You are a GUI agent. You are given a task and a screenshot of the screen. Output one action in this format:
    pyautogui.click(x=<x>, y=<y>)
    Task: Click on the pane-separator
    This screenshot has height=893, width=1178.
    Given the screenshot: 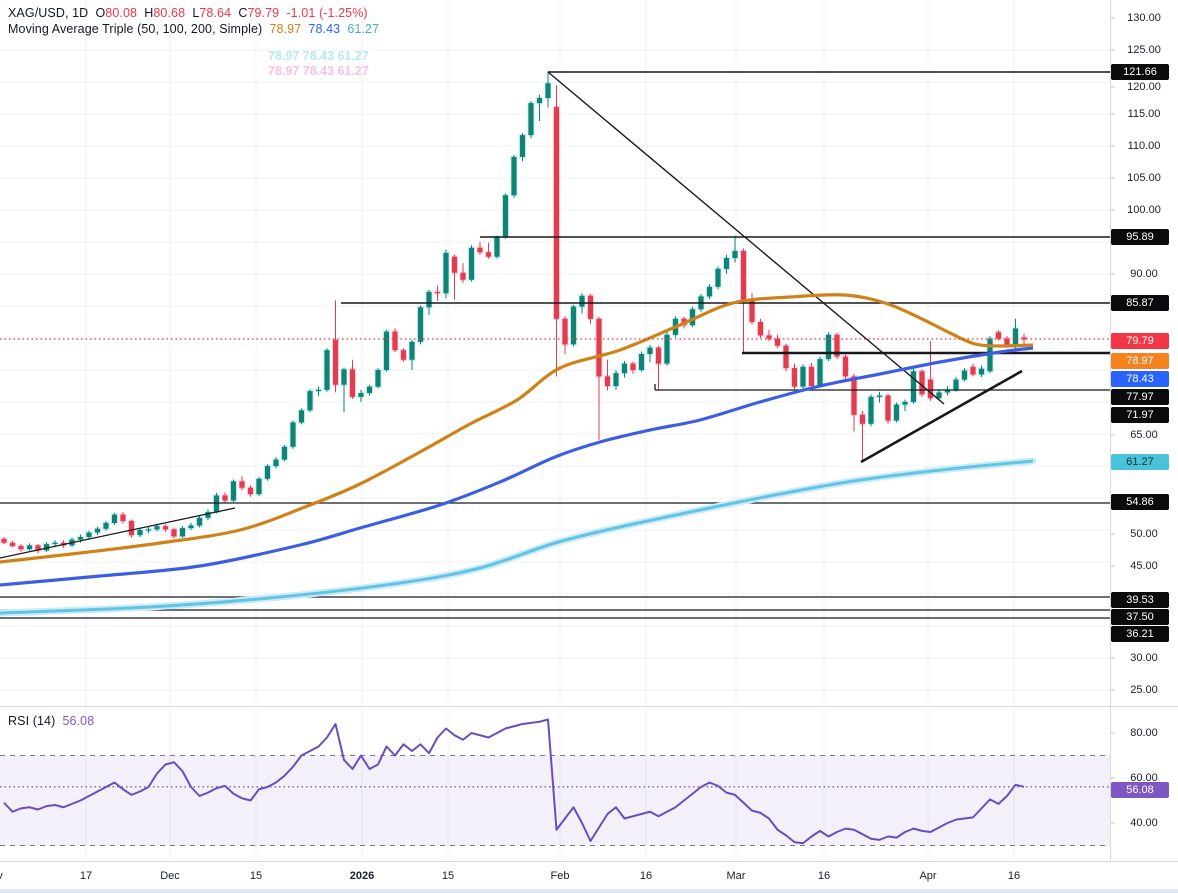 What is the action you would take?
    pyautogui.click(x=589, y=706)
    